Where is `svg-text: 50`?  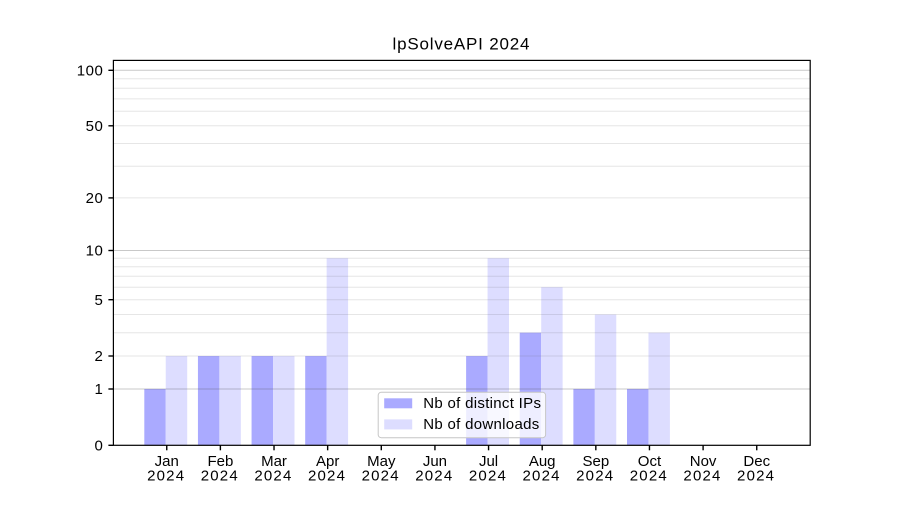 svg-text: 50 is located at coordinates (95, 126).